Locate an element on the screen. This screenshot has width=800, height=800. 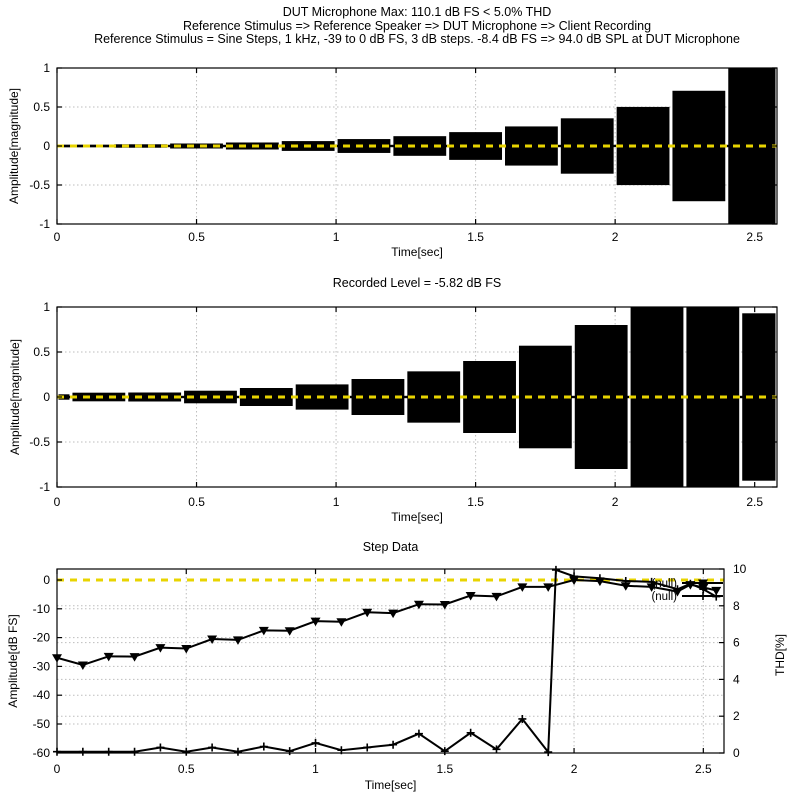
y-left-tick-label: -20 is located at coordinates (42, 638).